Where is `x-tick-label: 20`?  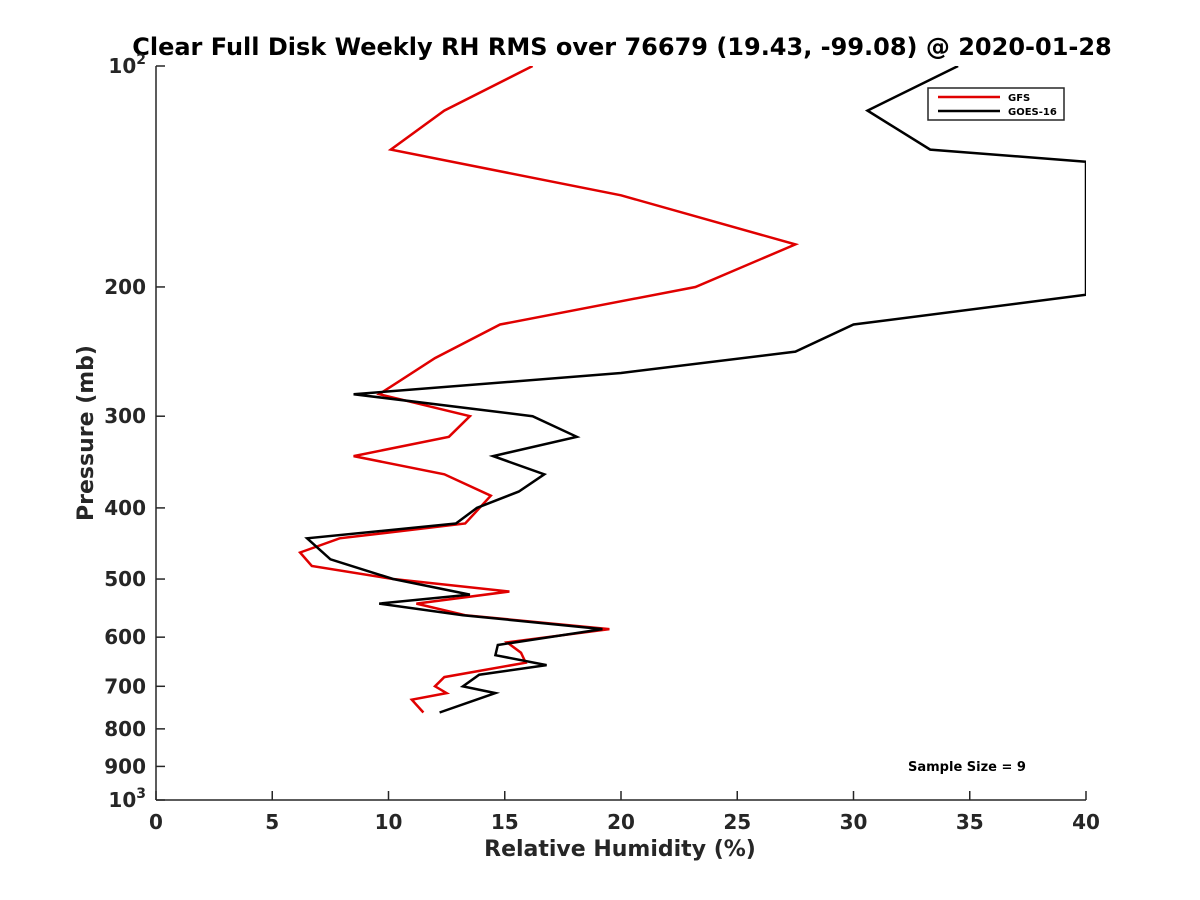
x-tick-label: 20 is located at coordinates (621, 822).